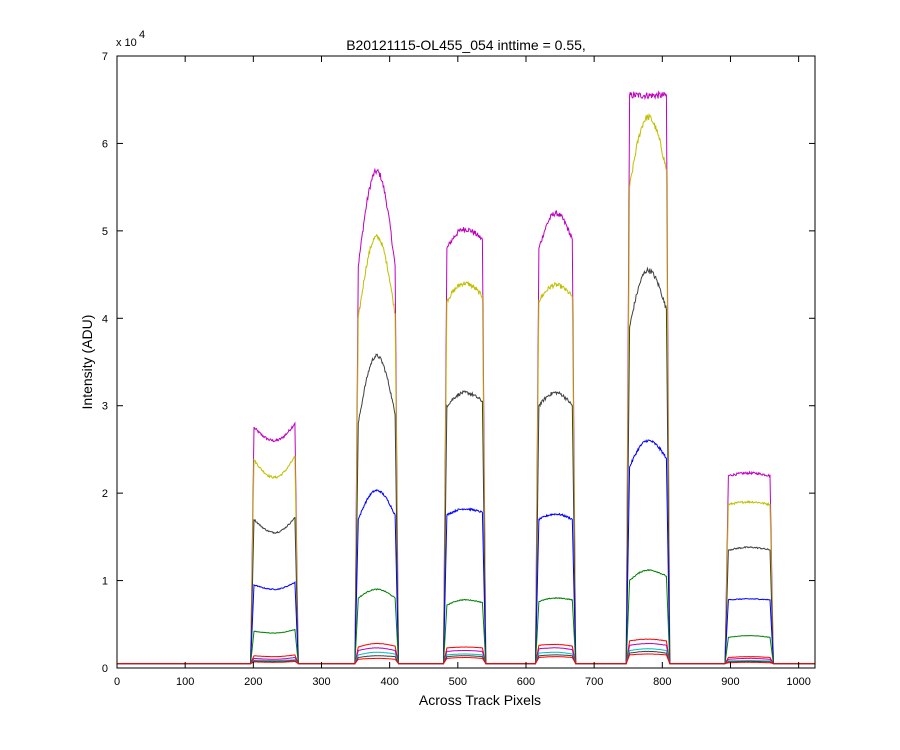 The width and height of the screenshot is (900, 750). I want to click on y-exponent-power: 4, so click(142, 35).